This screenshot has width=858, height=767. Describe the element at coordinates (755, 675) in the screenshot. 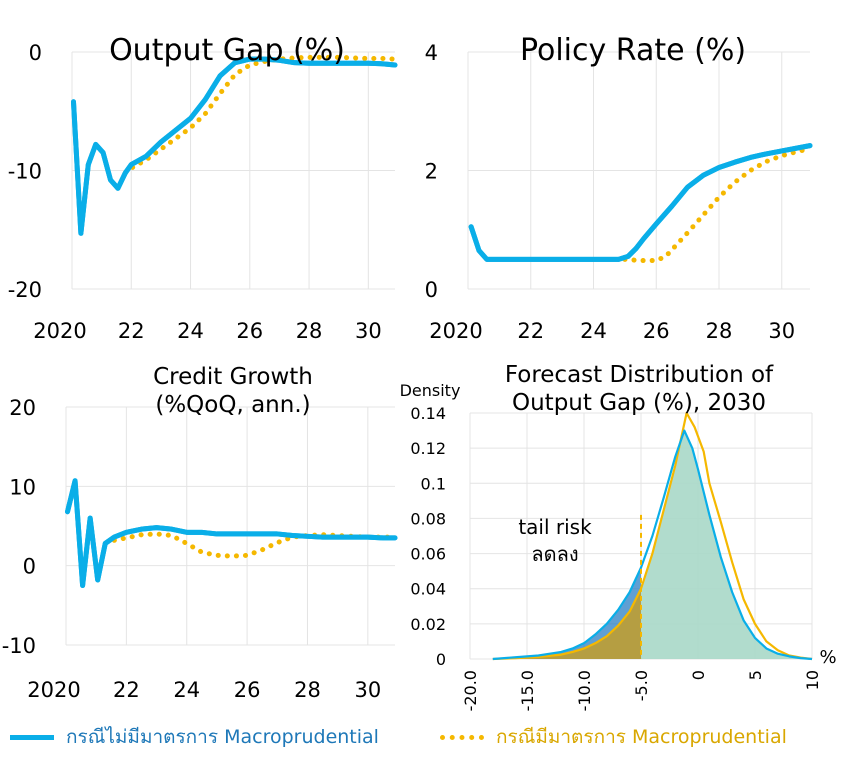

I see `x-tick-label: 5` at that location.